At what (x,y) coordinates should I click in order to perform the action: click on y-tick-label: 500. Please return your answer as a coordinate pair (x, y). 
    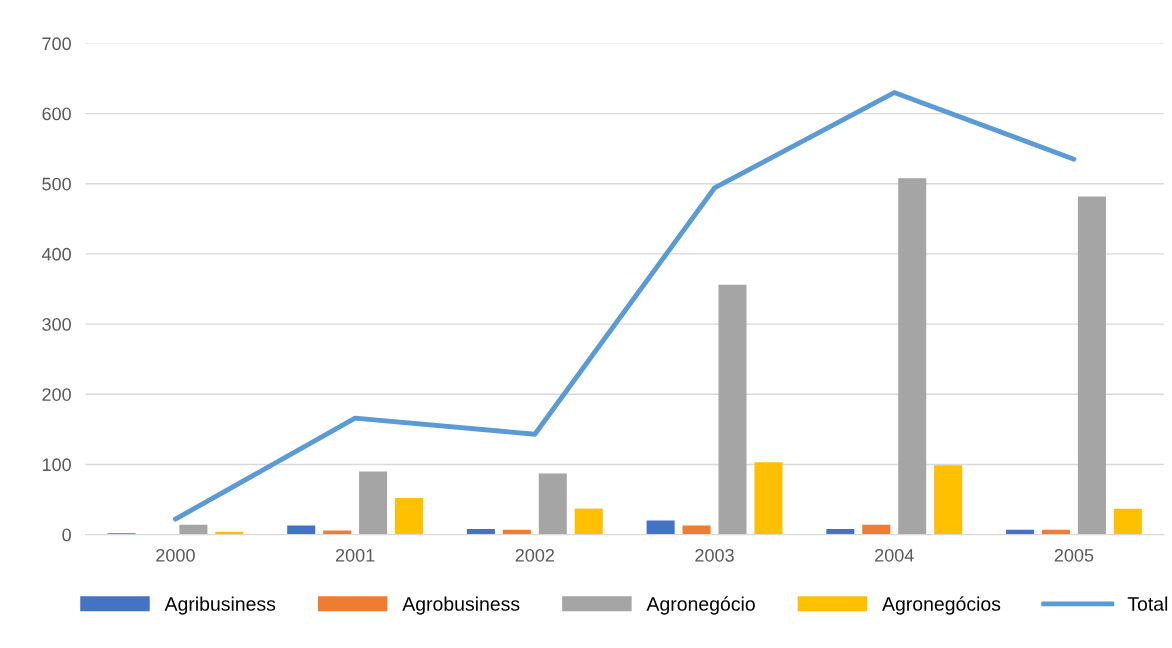
    Looking at the image, I should click on (56, 184).